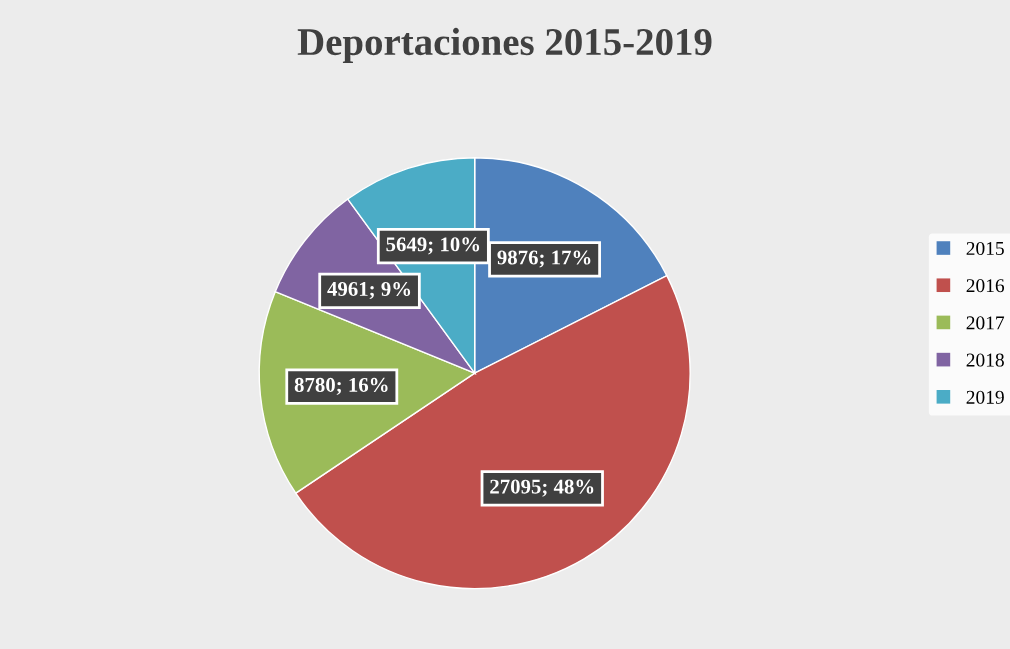 Image resolution: width=1010 pixels, height=649 pixels. What do you see at coordinates (433, 246) in the screenshot?
I see `data-label: 5649; 10%` at bounding box center [433, 246].